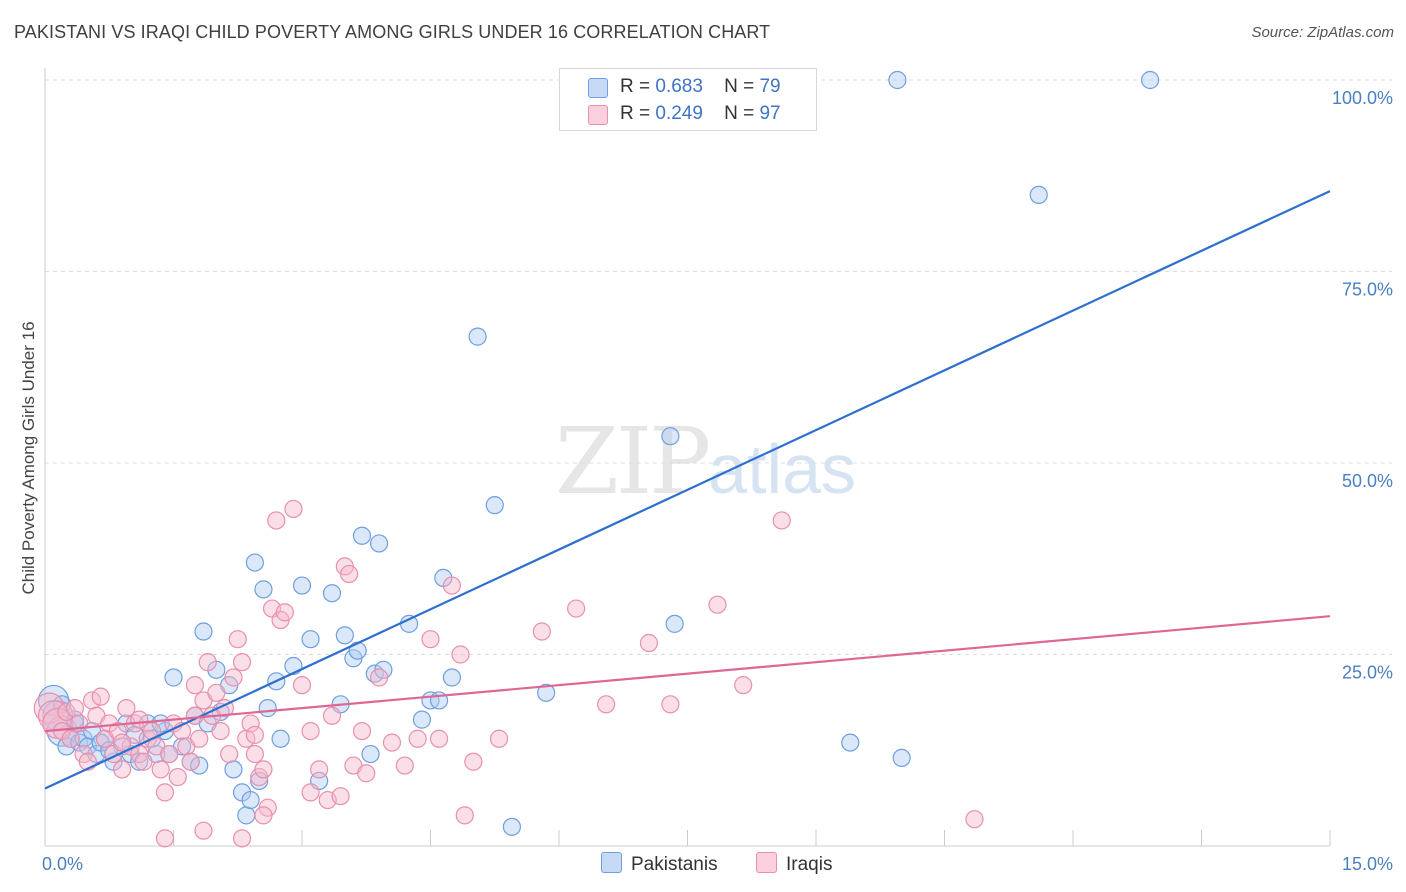 The width and height of the screenshot is (1406, 892). What do you see at coordinates (62, 864) in the screenshot?
I see `x-tick-label: 0.0%` at bounding box center [62, 864].